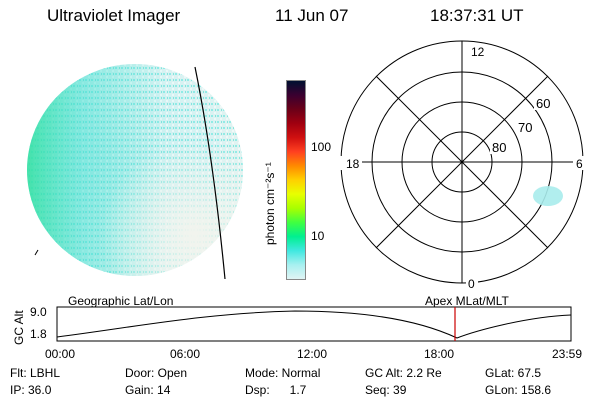  Describe the element at coordinates (548, 196) in the screenshot. I see `polar-aurora-patch` at that location.